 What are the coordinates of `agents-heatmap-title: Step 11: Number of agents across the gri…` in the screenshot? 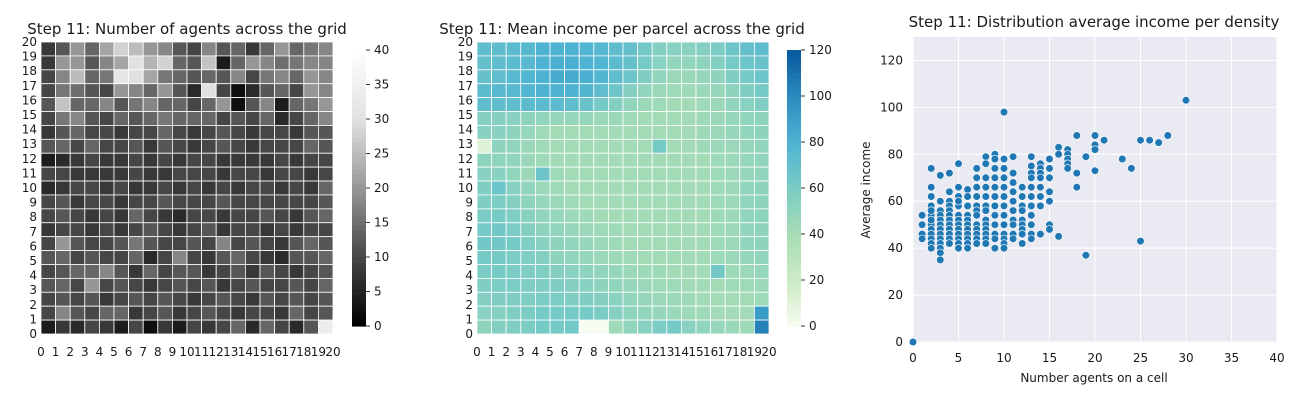 It's located at (187, 29).